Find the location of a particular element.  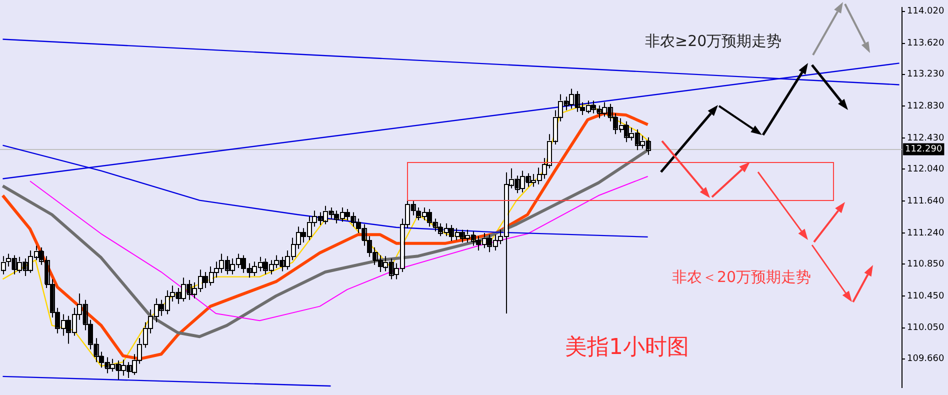

y-tick-label: 112.830 is located at coordinates (925, 107).